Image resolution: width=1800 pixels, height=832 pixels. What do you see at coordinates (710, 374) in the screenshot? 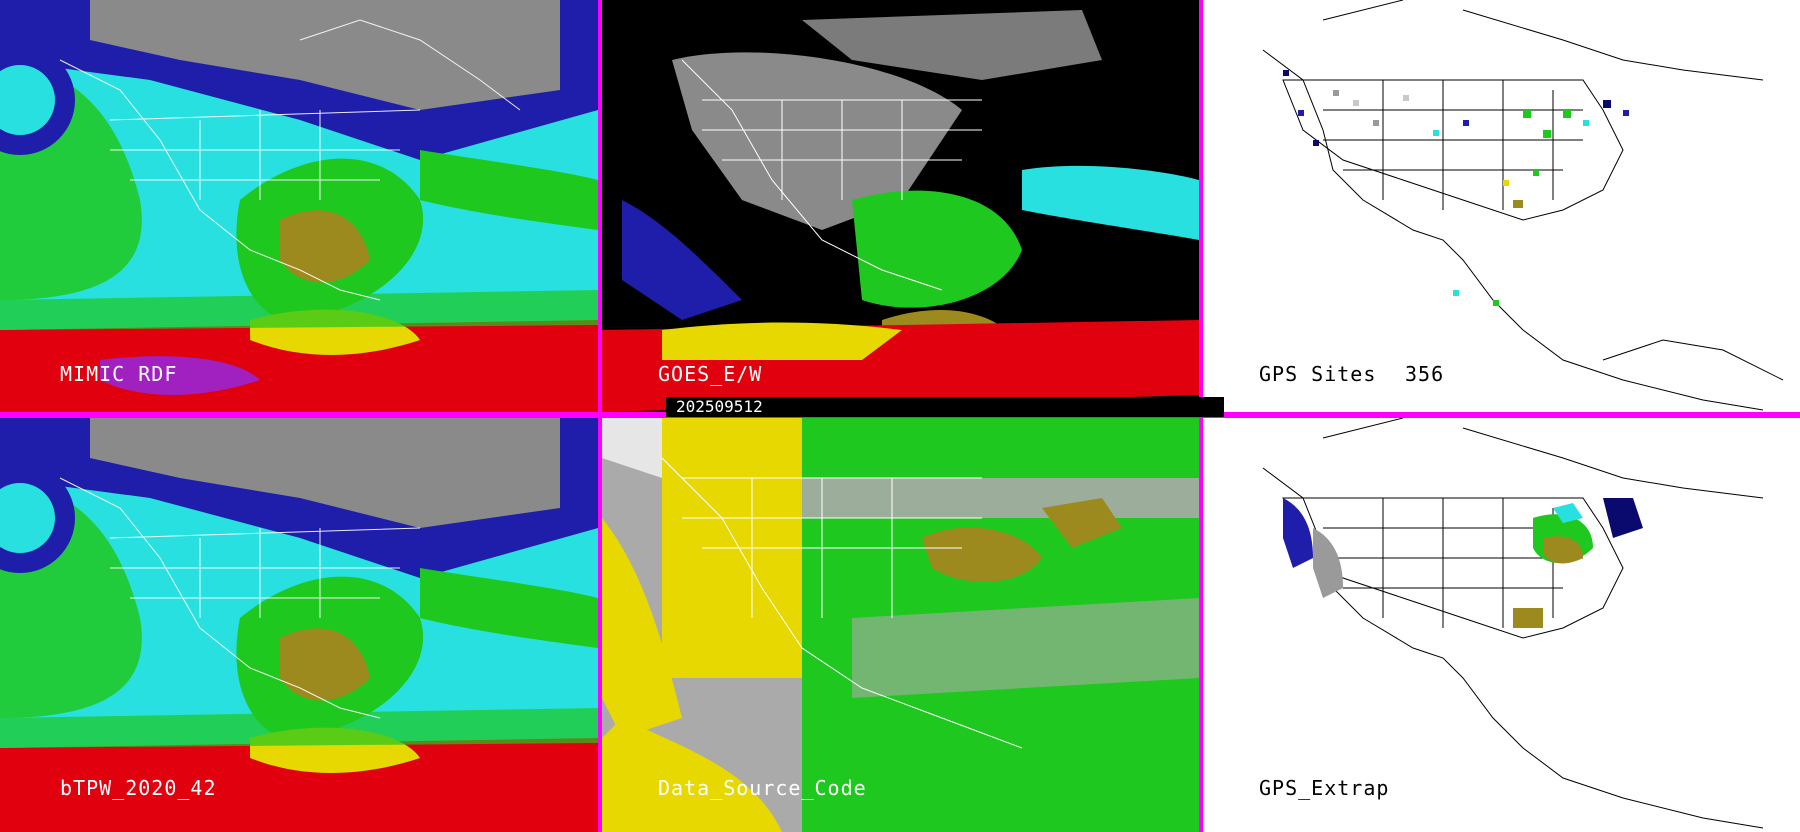
I see `panel-label: GOES_E/W` at bounding box center [710, 374].